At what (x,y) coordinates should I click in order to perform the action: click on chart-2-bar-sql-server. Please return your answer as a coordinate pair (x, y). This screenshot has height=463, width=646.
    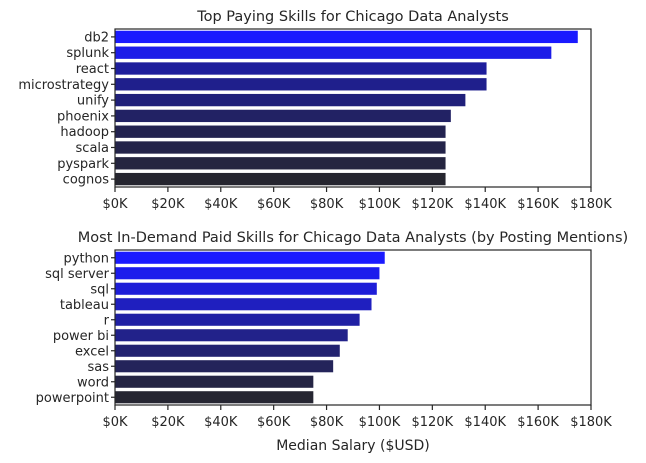
    Looking at the image, I should click on (247, 273).